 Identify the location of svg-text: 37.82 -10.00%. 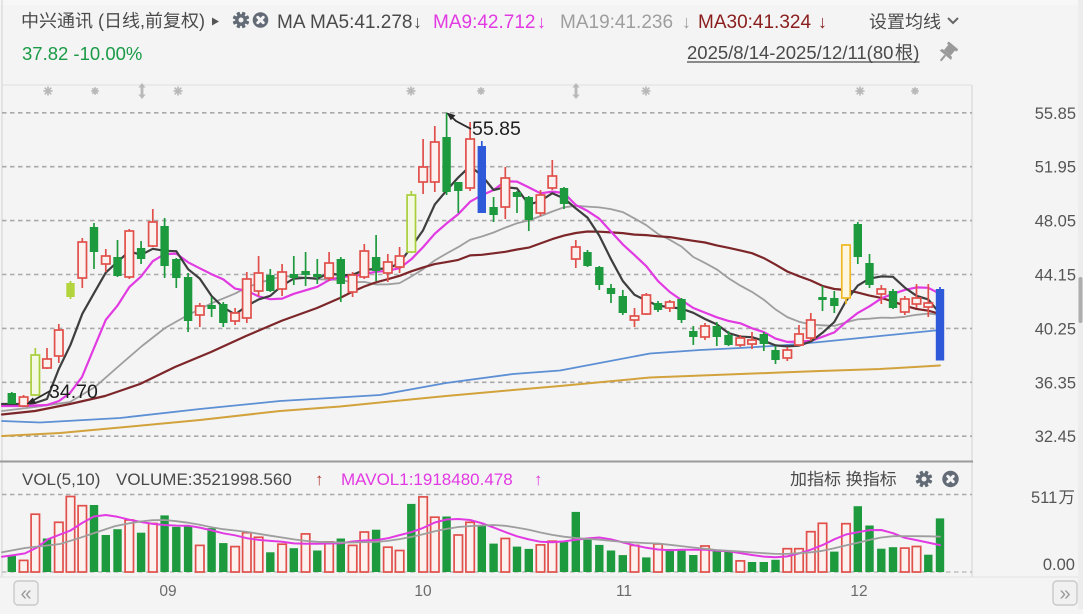
(82, 53).